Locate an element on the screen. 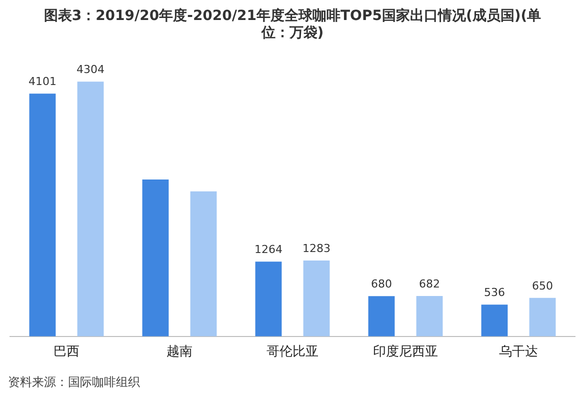  x-tick-label: 越南 is located at coordinates (179, 352).